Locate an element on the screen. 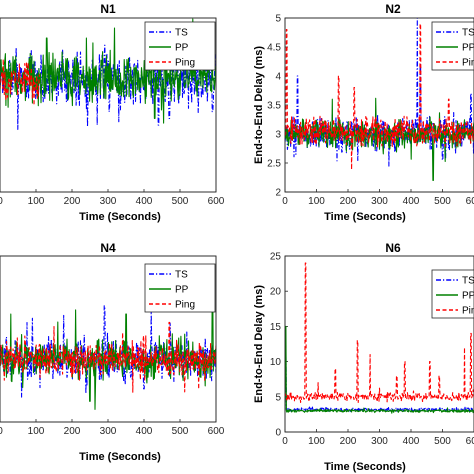  y-tick-label: 20 is located at coordinates (276, 292).